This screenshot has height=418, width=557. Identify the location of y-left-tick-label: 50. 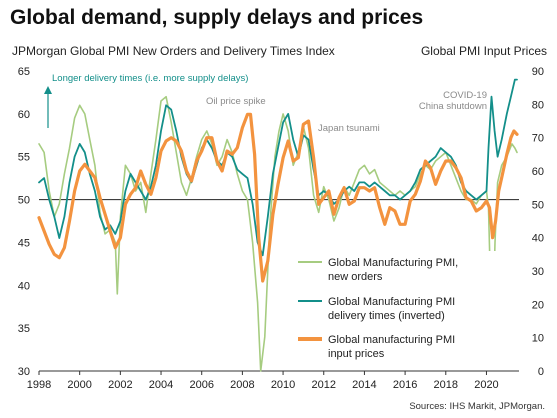
(24, 201).